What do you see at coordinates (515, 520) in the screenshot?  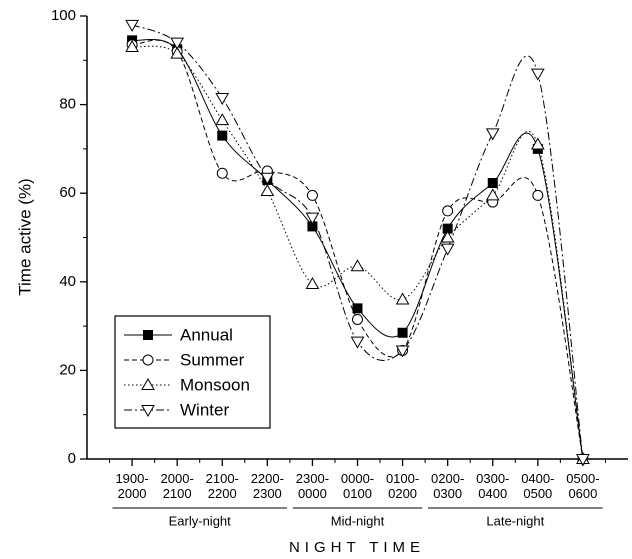 I see `group-label: Late-night` at bounding box center [515, 520].